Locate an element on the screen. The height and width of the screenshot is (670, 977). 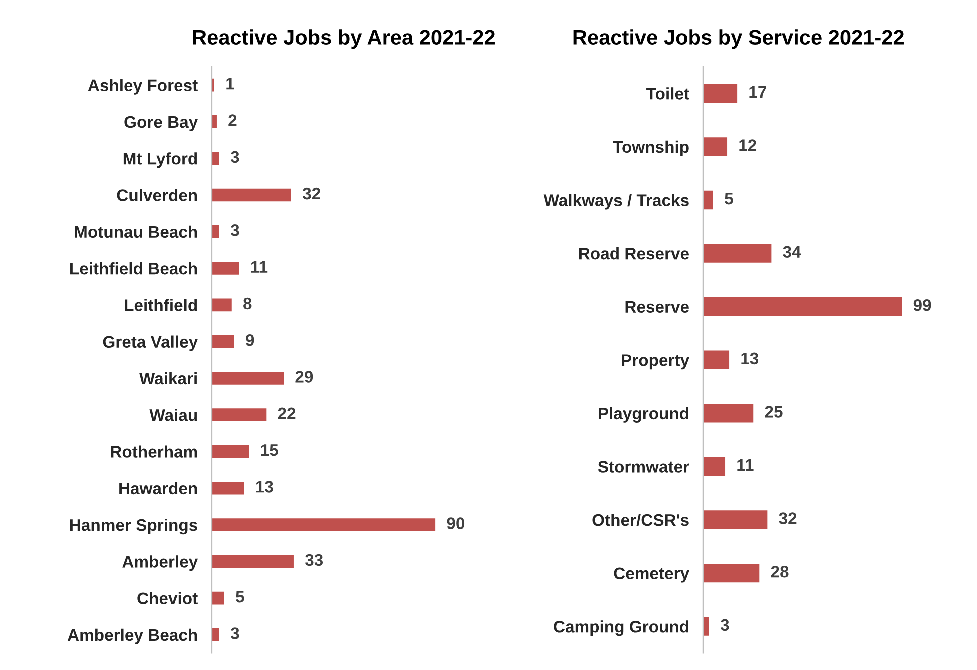
y-tick-label: Stormwater is located at coordinates (644, 467).